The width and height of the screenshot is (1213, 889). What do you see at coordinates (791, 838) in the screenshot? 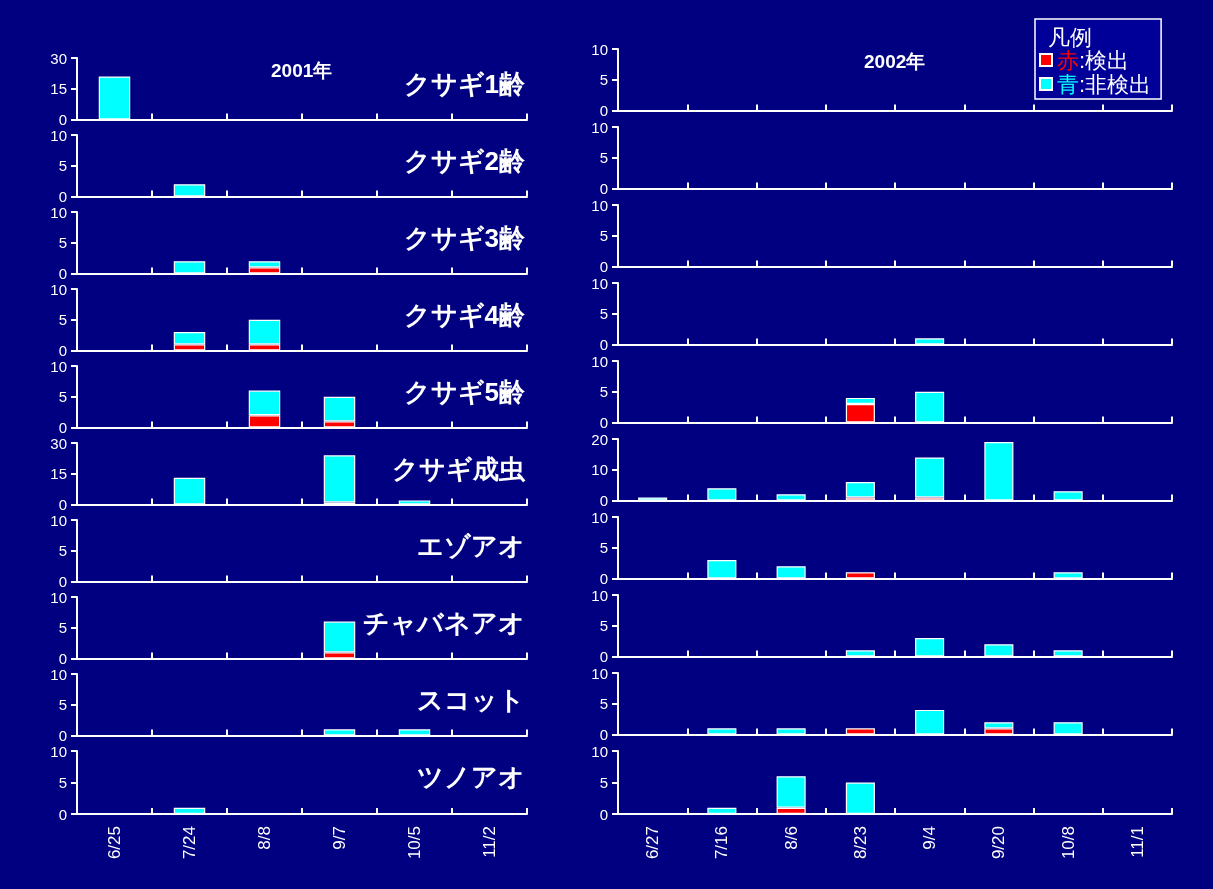
I see `x-tick-label: 8/6` at bounding box center [791, 838].